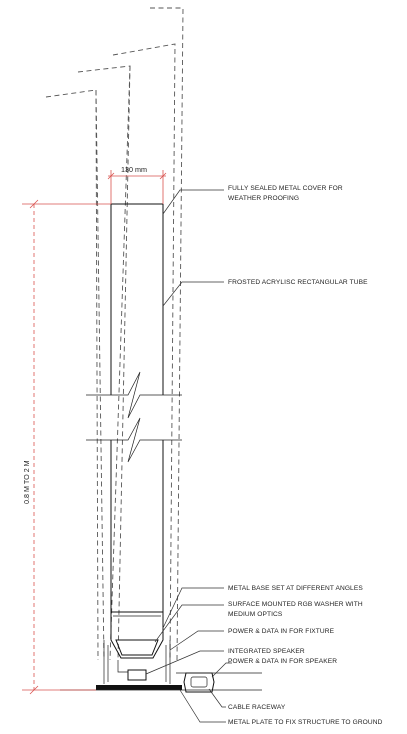  What do you see at coordinates (257, 707) in the screenshot?
I see `callout-raceway: CABLE RACEWAY` at bounding box center [257, 707].